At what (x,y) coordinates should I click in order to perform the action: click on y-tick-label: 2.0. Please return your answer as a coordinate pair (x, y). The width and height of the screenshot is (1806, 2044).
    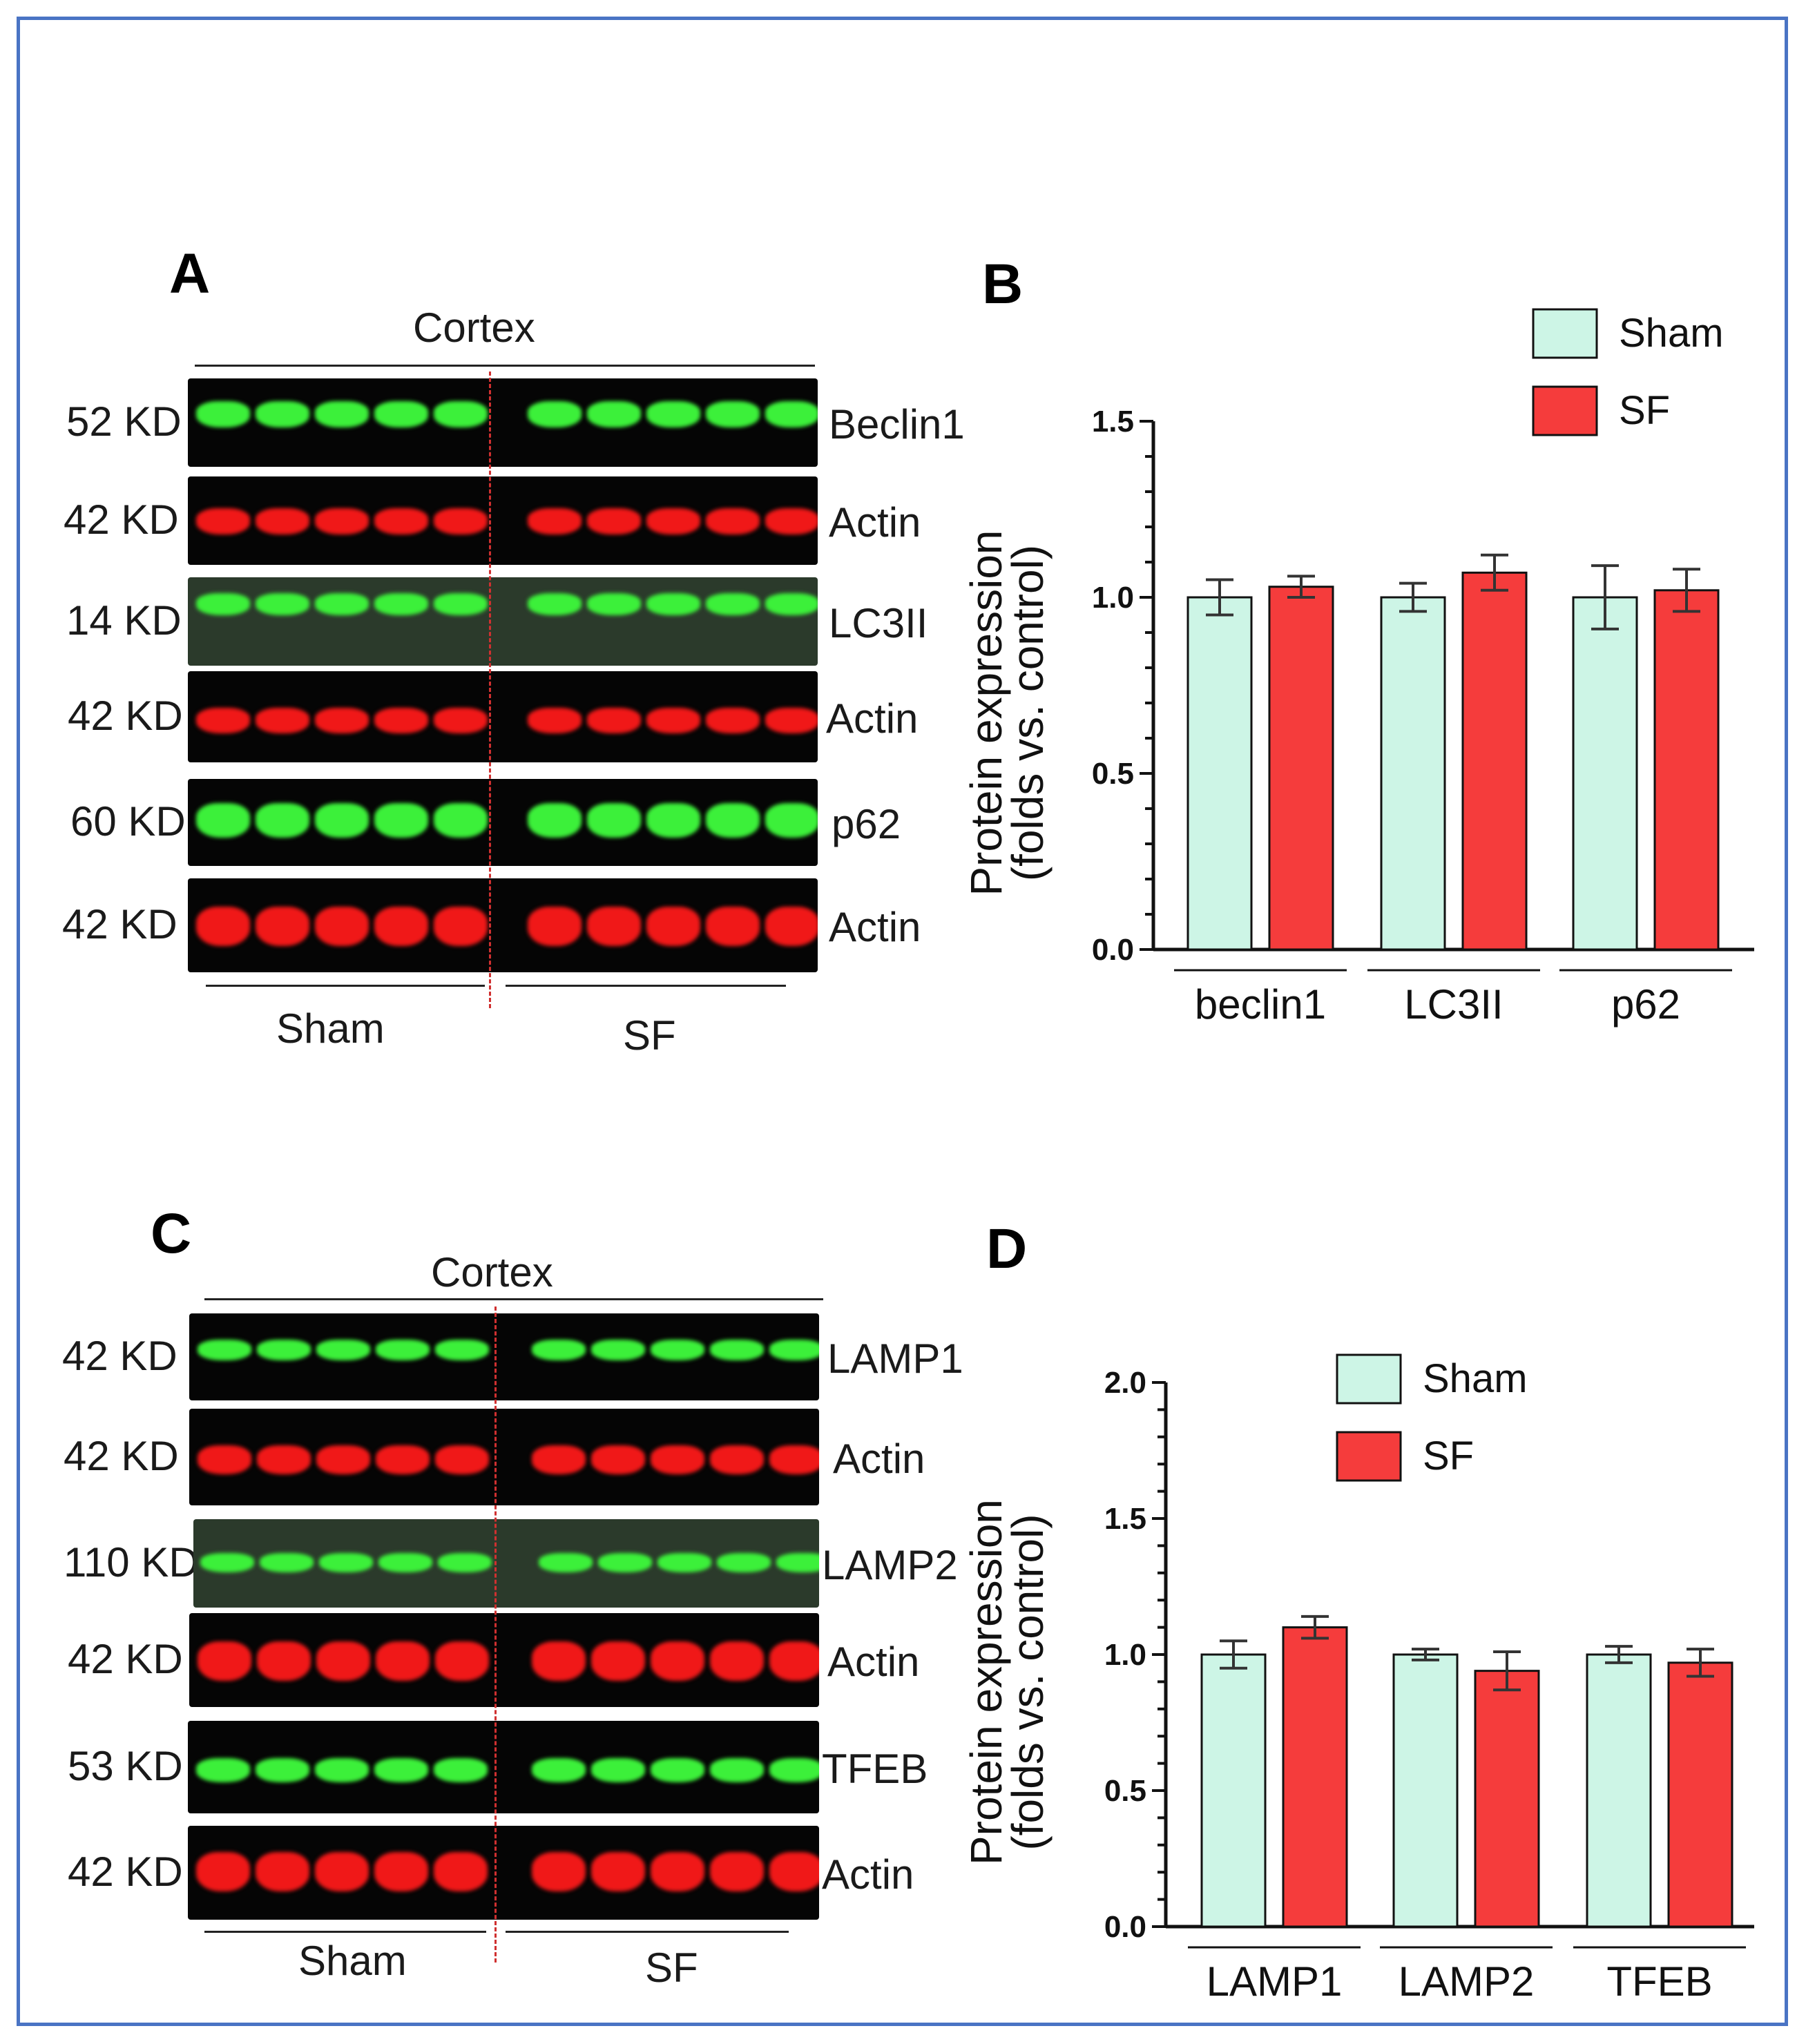
    Looking at the image, I should click on (1125, 1383).